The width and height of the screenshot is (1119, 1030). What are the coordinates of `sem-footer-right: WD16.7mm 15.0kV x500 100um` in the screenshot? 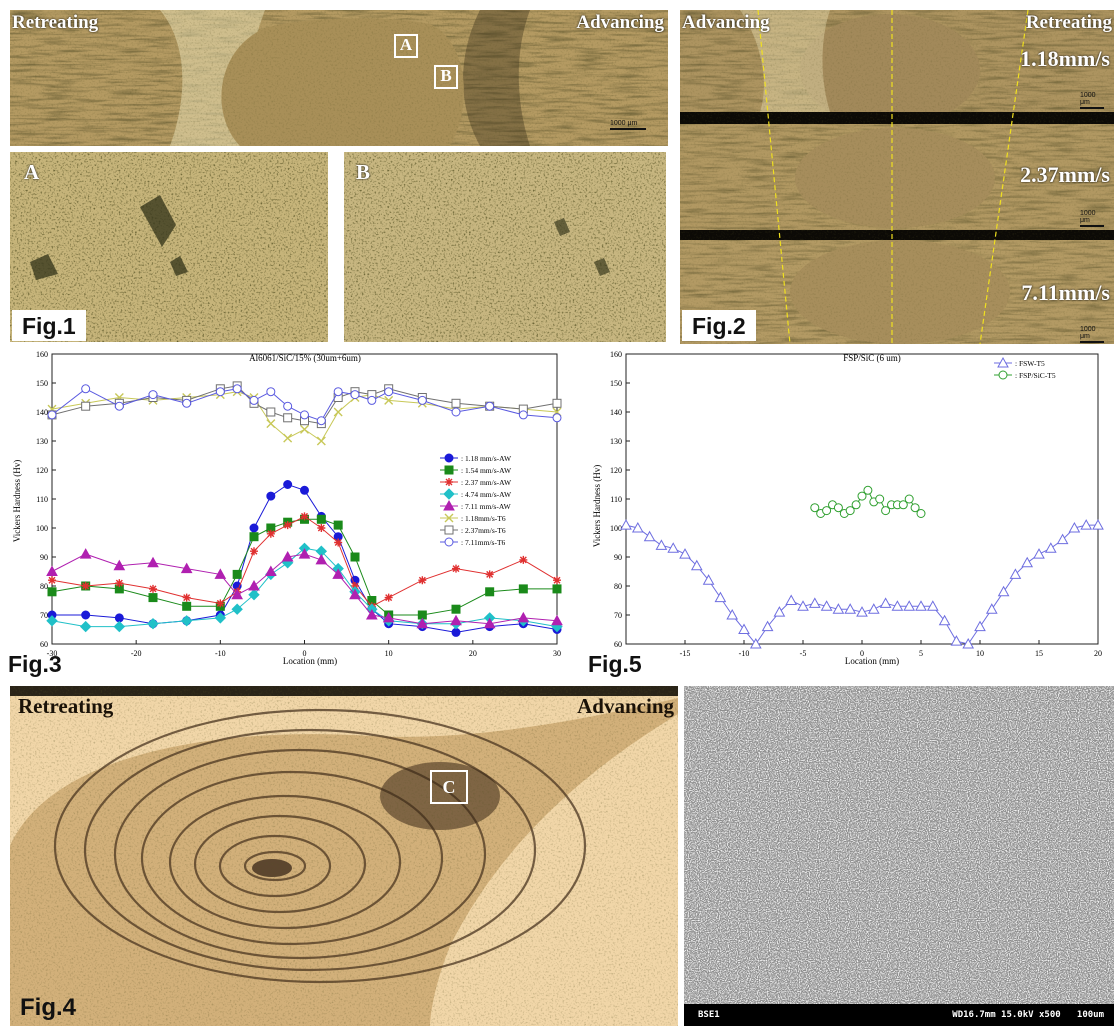 It's located at (1028, 1015).